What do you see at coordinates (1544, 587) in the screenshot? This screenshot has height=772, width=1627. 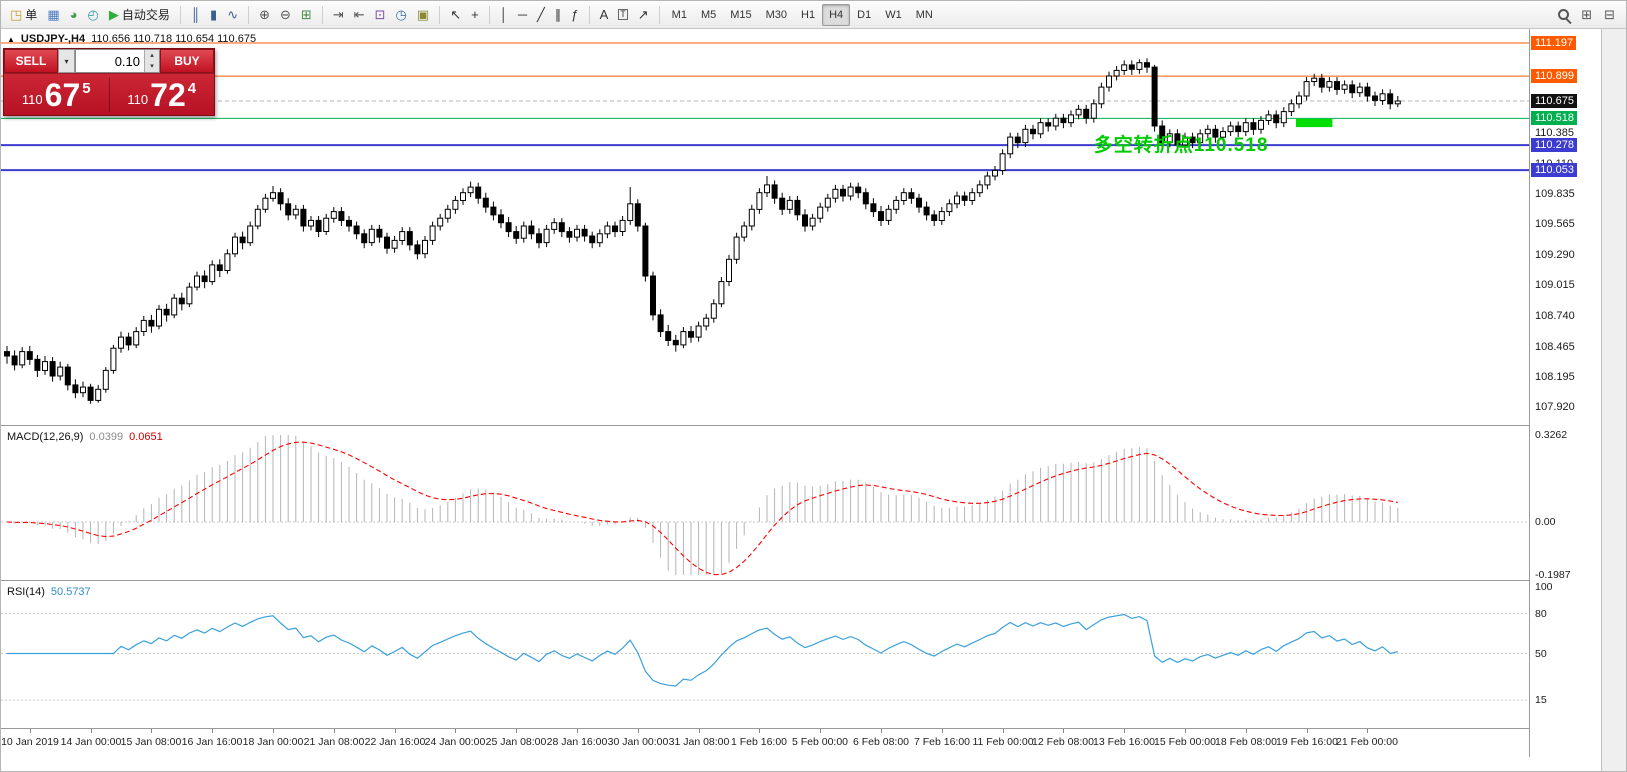 I see `rsi-axis-label: 100` at bounding box center [1544, 587].